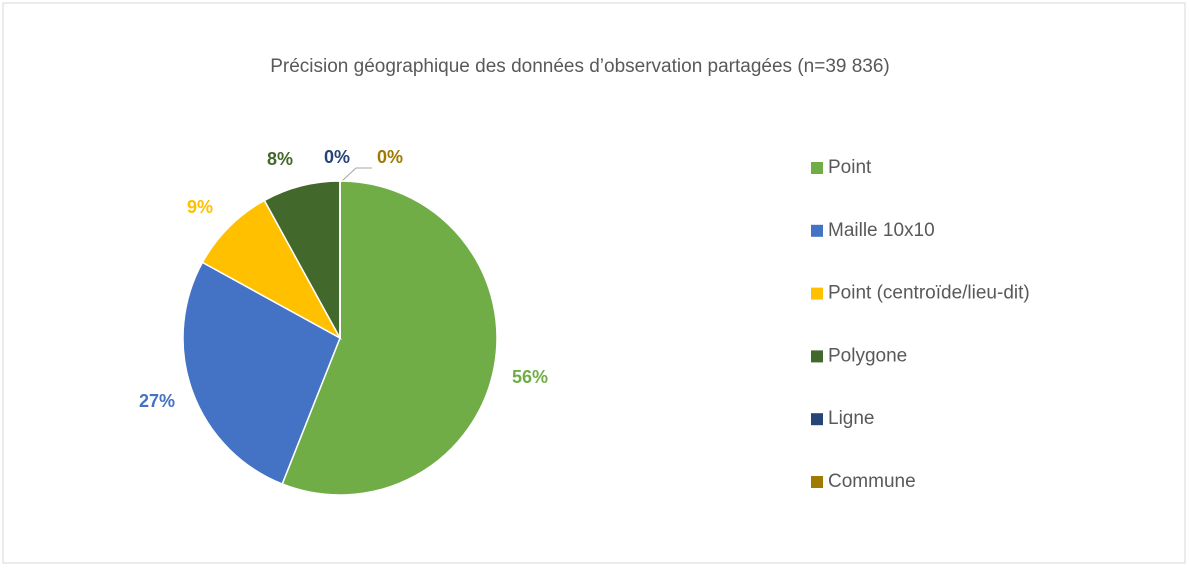 Image resolution: width=1189 pixels, height=572 pixels. I want to click on legend-label: Point (centroïde/lieu-dit), so click(929, 293).